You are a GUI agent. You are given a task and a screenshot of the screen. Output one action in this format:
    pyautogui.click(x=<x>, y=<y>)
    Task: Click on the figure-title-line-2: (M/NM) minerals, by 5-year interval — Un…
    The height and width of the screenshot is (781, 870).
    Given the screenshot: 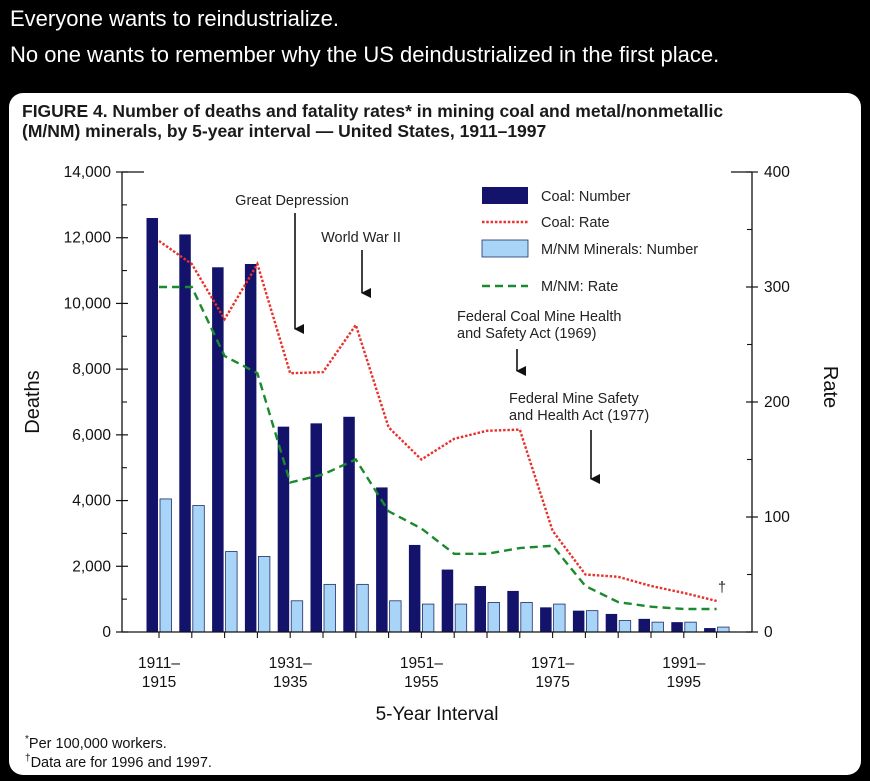 What is the action you would take?
    pyautogui.click(x=284, y=131)
    